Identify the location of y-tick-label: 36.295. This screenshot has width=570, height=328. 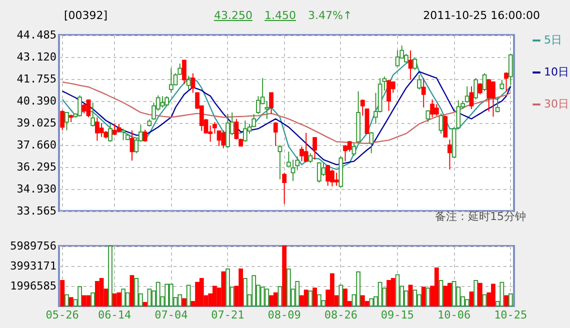
(36, 167).